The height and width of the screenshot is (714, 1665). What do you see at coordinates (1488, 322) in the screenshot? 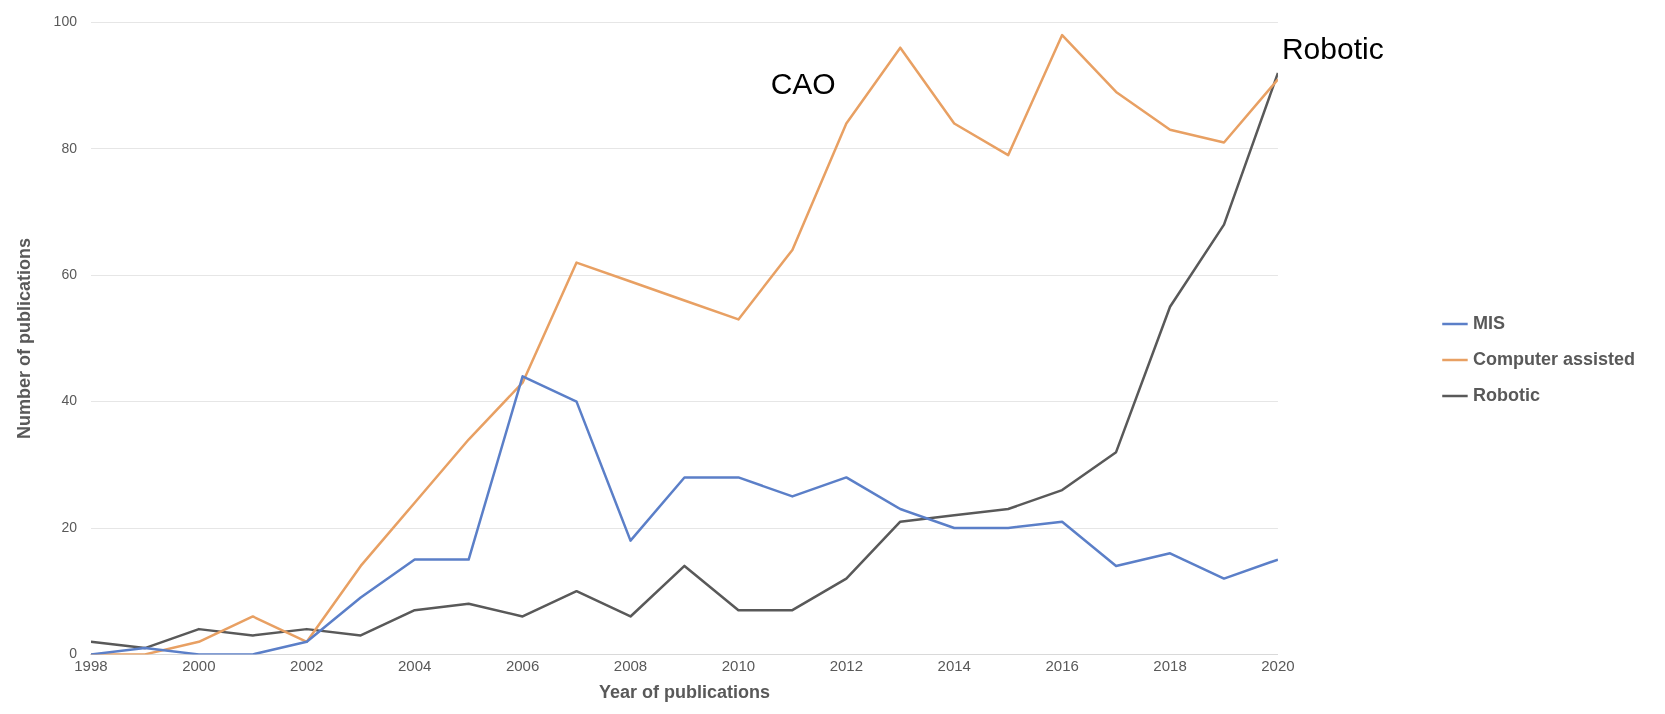
I see `legend-label: MIS` at bounding box center [1488, 322].